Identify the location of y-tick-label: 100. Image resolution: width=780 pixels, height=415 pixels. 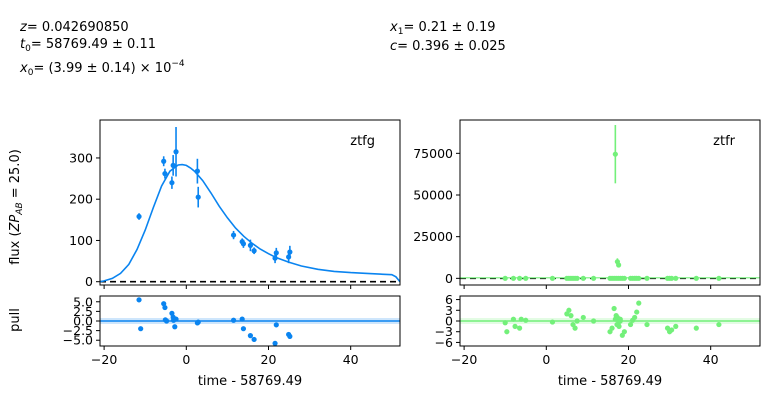
(81, 240).